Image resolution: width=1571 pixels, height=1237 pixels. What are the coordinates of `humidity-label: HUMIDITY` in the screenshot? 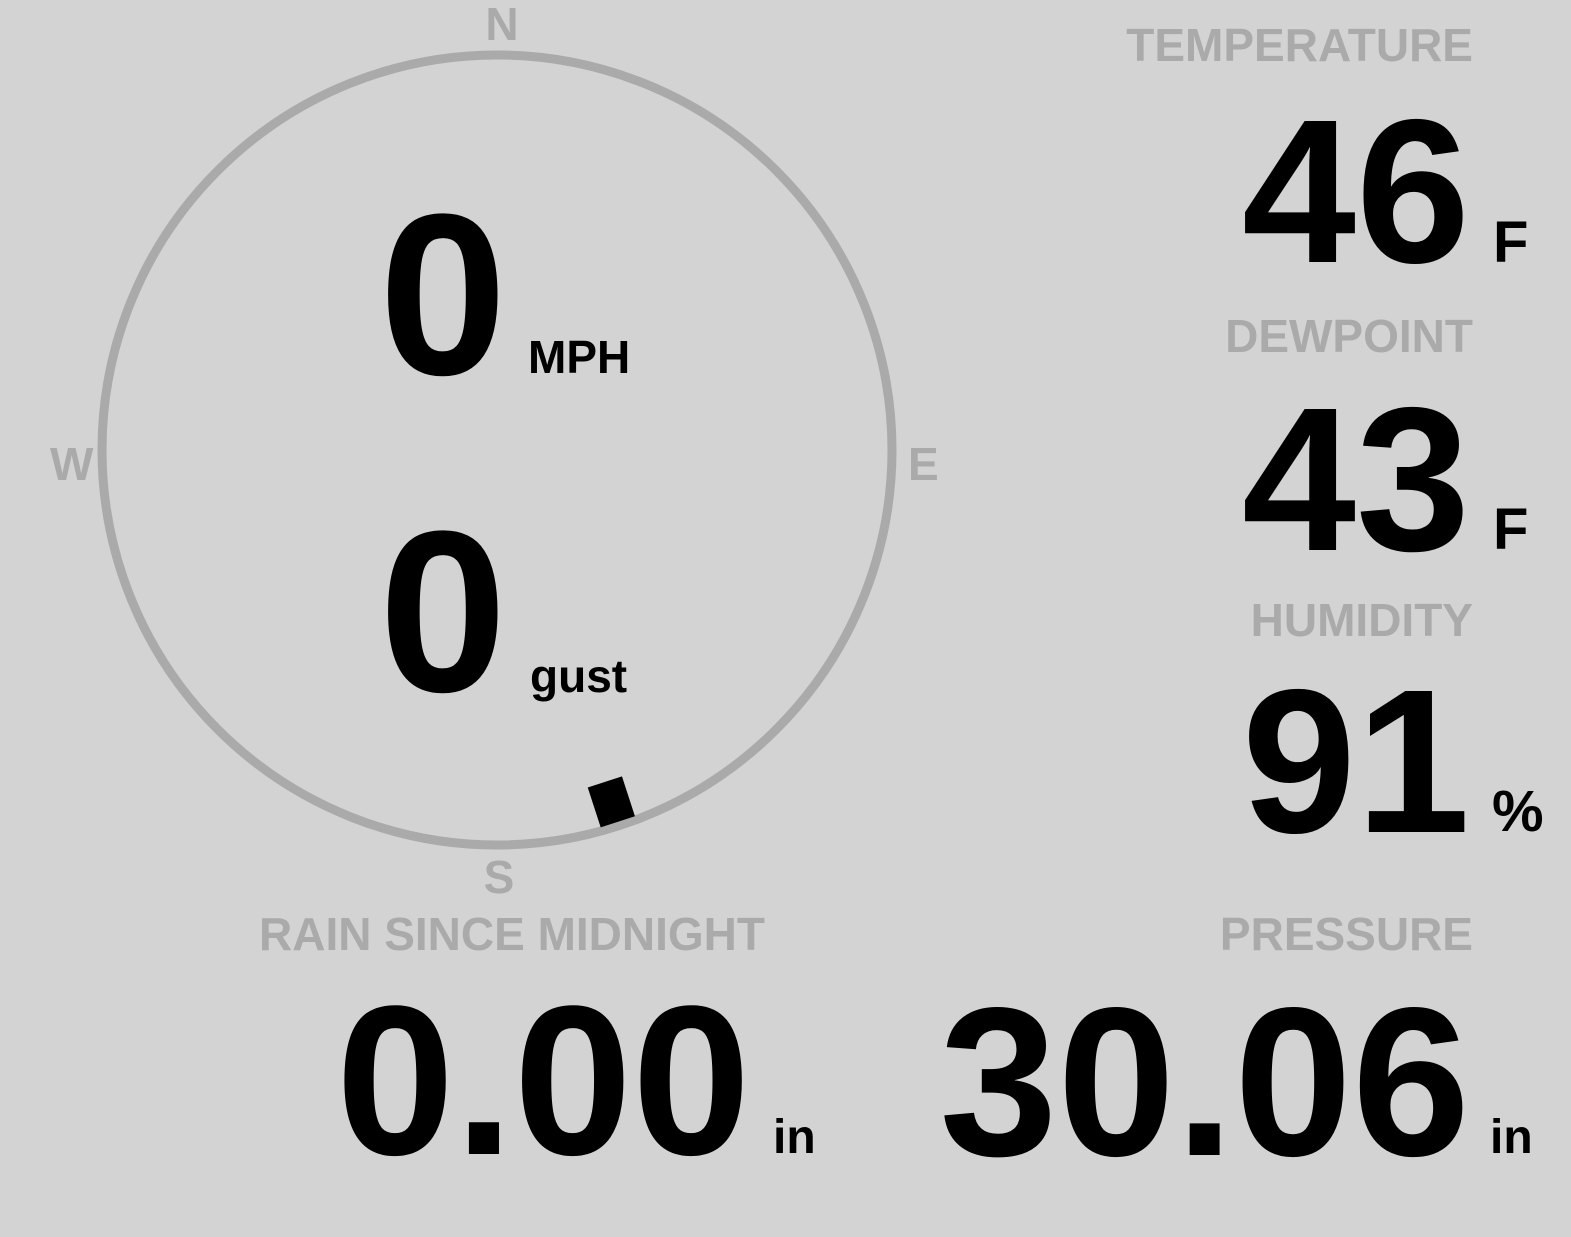 It's located at (1361, 620).